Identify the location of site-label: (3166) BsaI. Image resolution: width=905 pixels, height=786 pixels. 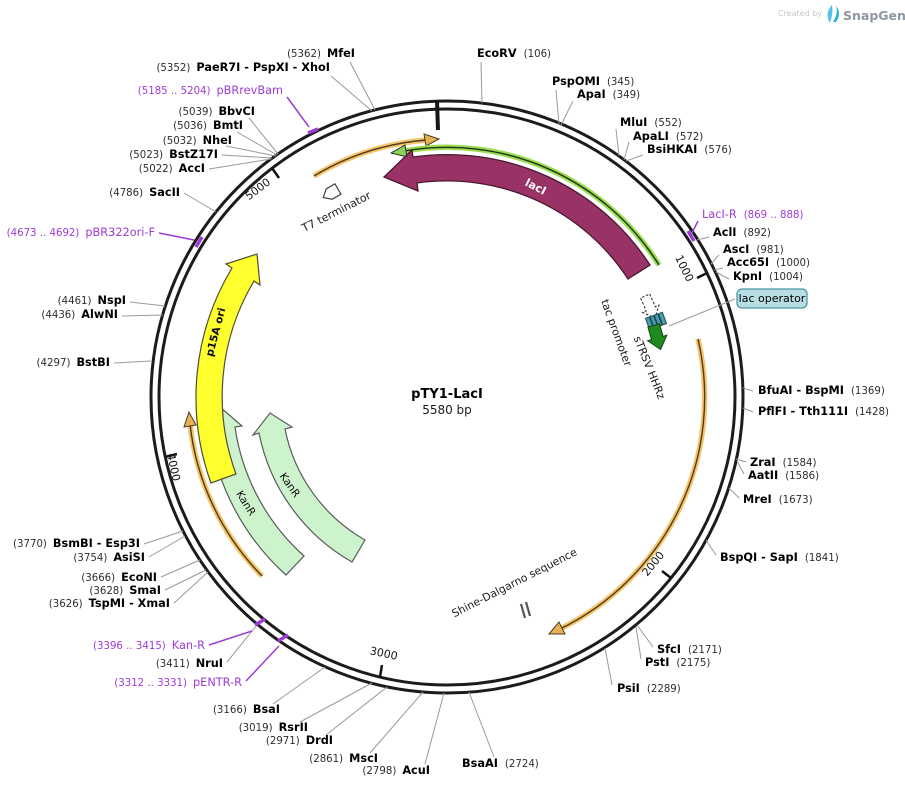
(246, 709).